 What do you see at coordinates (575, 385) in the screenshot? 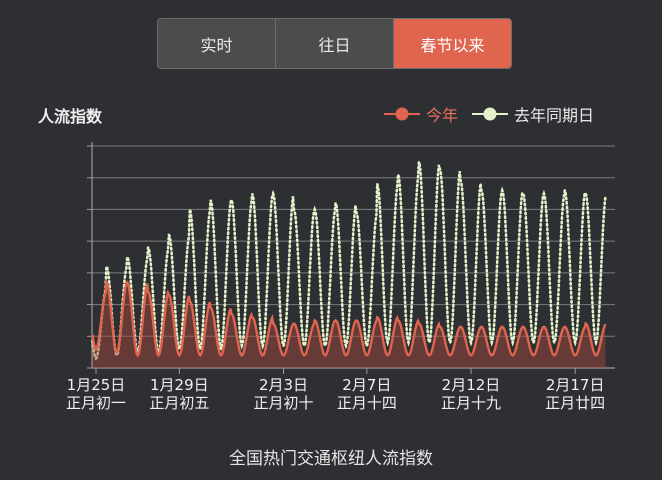
I see `x-tick-label-date: 2月17日` at bounding box center [575, 385].